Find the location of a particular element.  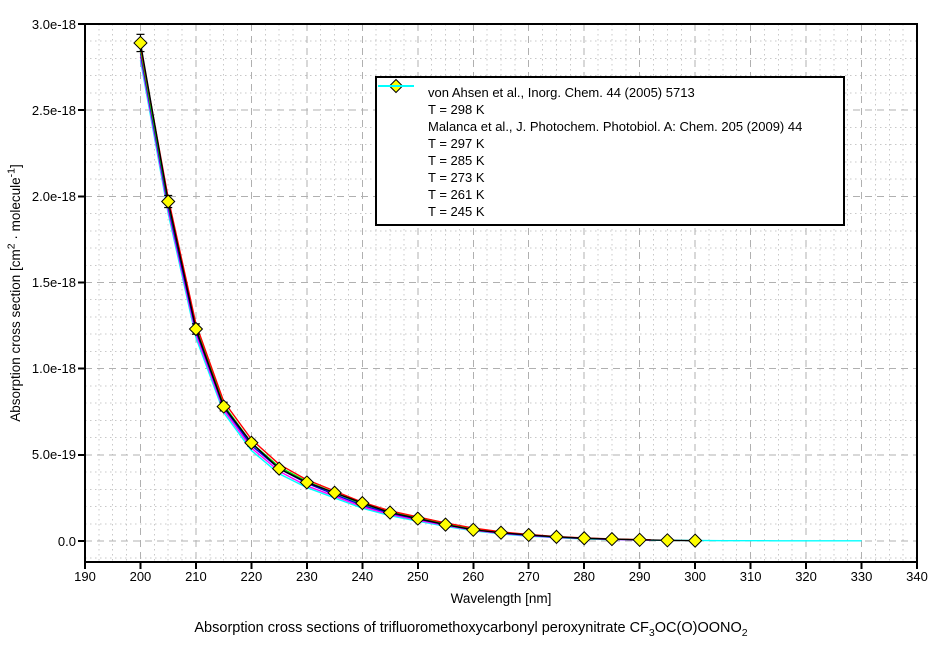

x-tick-label: 300 is located at coordinates (695, 576).